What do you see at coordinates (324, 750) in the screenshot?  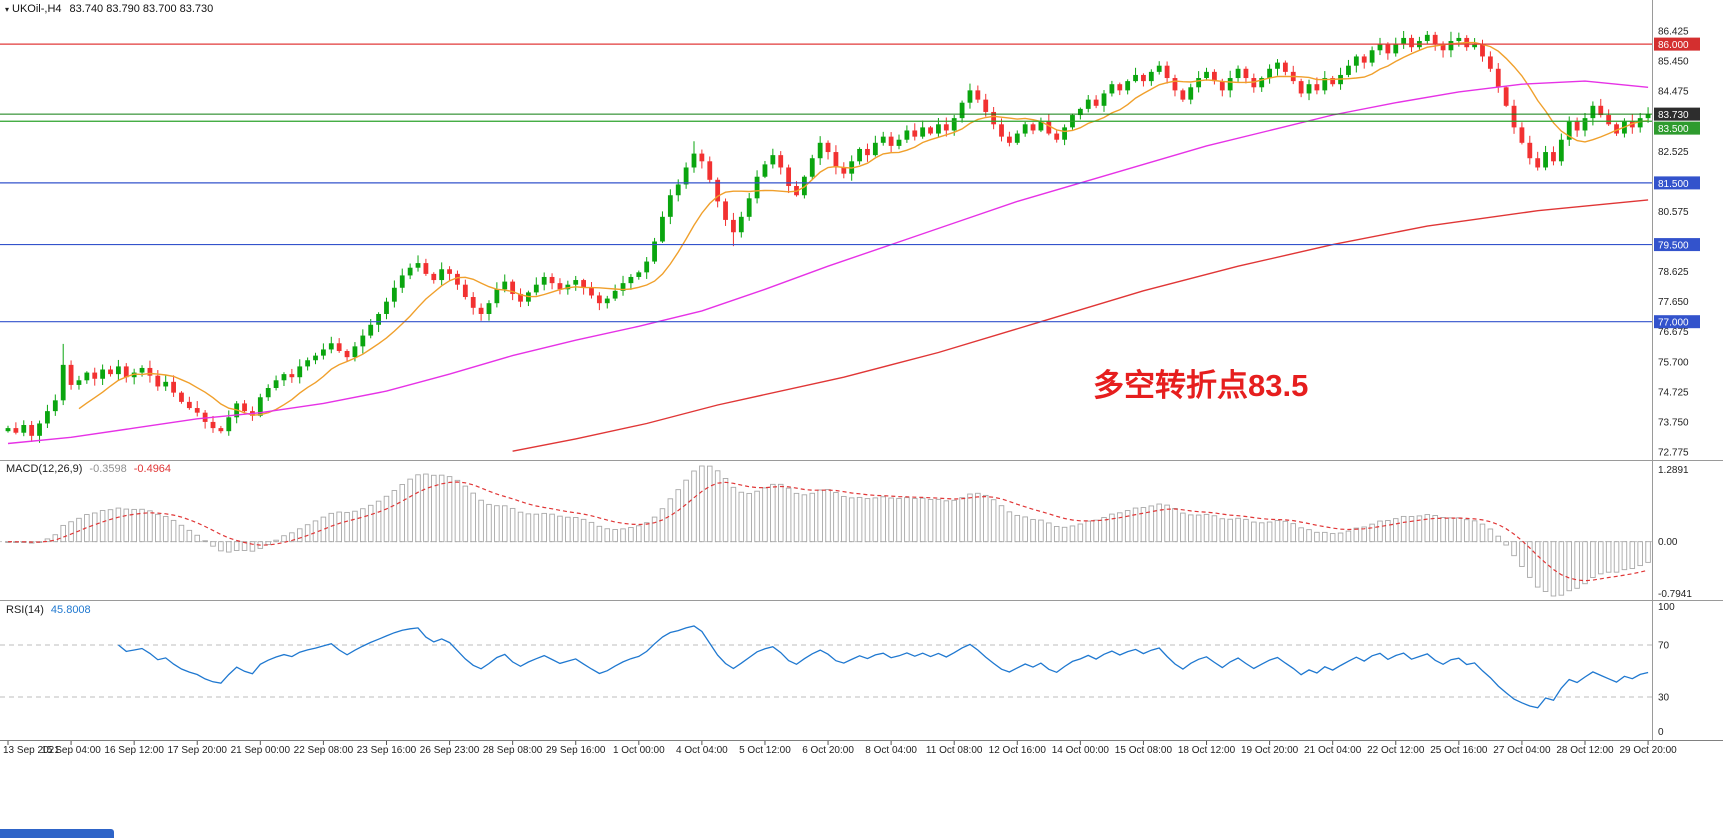 I see `svg-text: 22 Sep 08:00` at bounding box center [324, 750].